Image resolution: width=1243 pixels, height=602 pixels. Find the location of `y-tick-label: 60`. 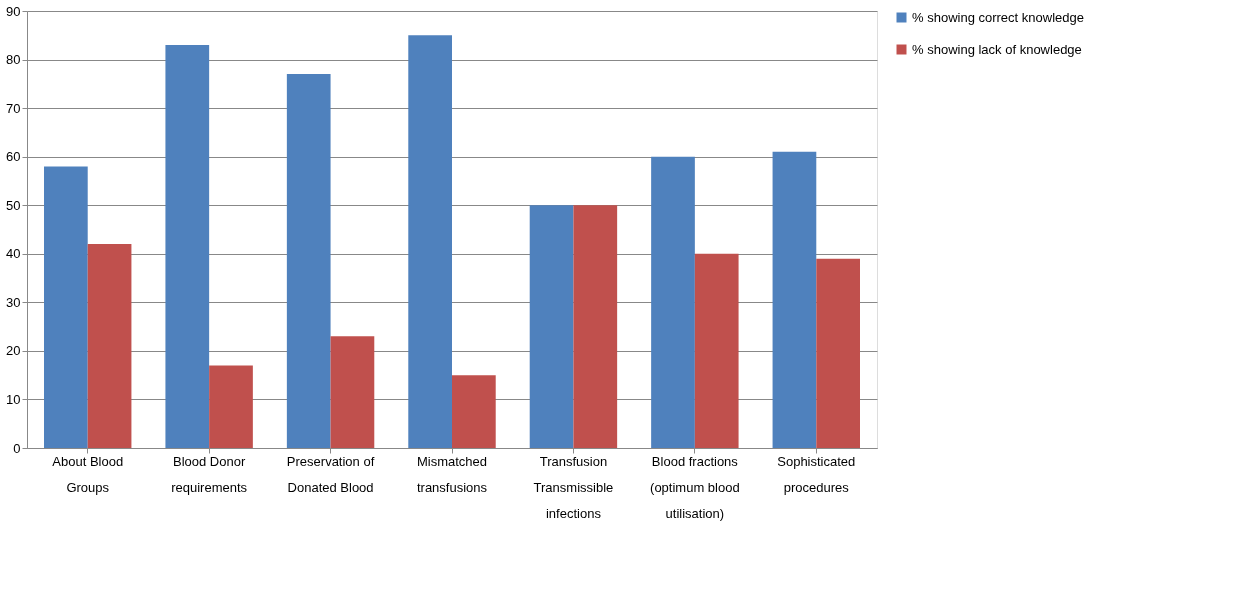

y-tick-label: 60 is located at coordinates (13, 157).